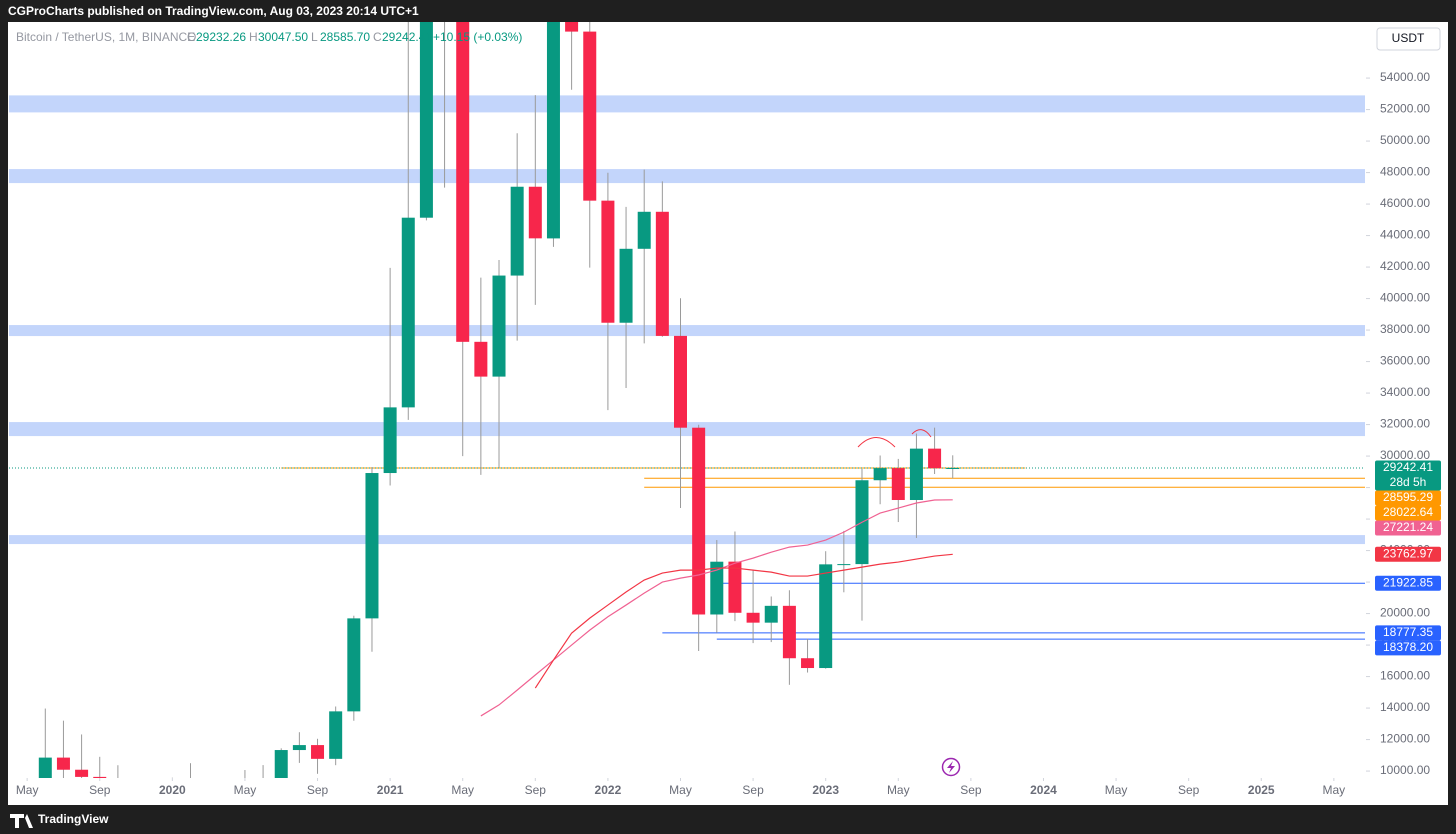 Image resolution: width=1456 pixels, height=834 pixels. I want to click on price-label: 28595.29, so click(1408, 497).